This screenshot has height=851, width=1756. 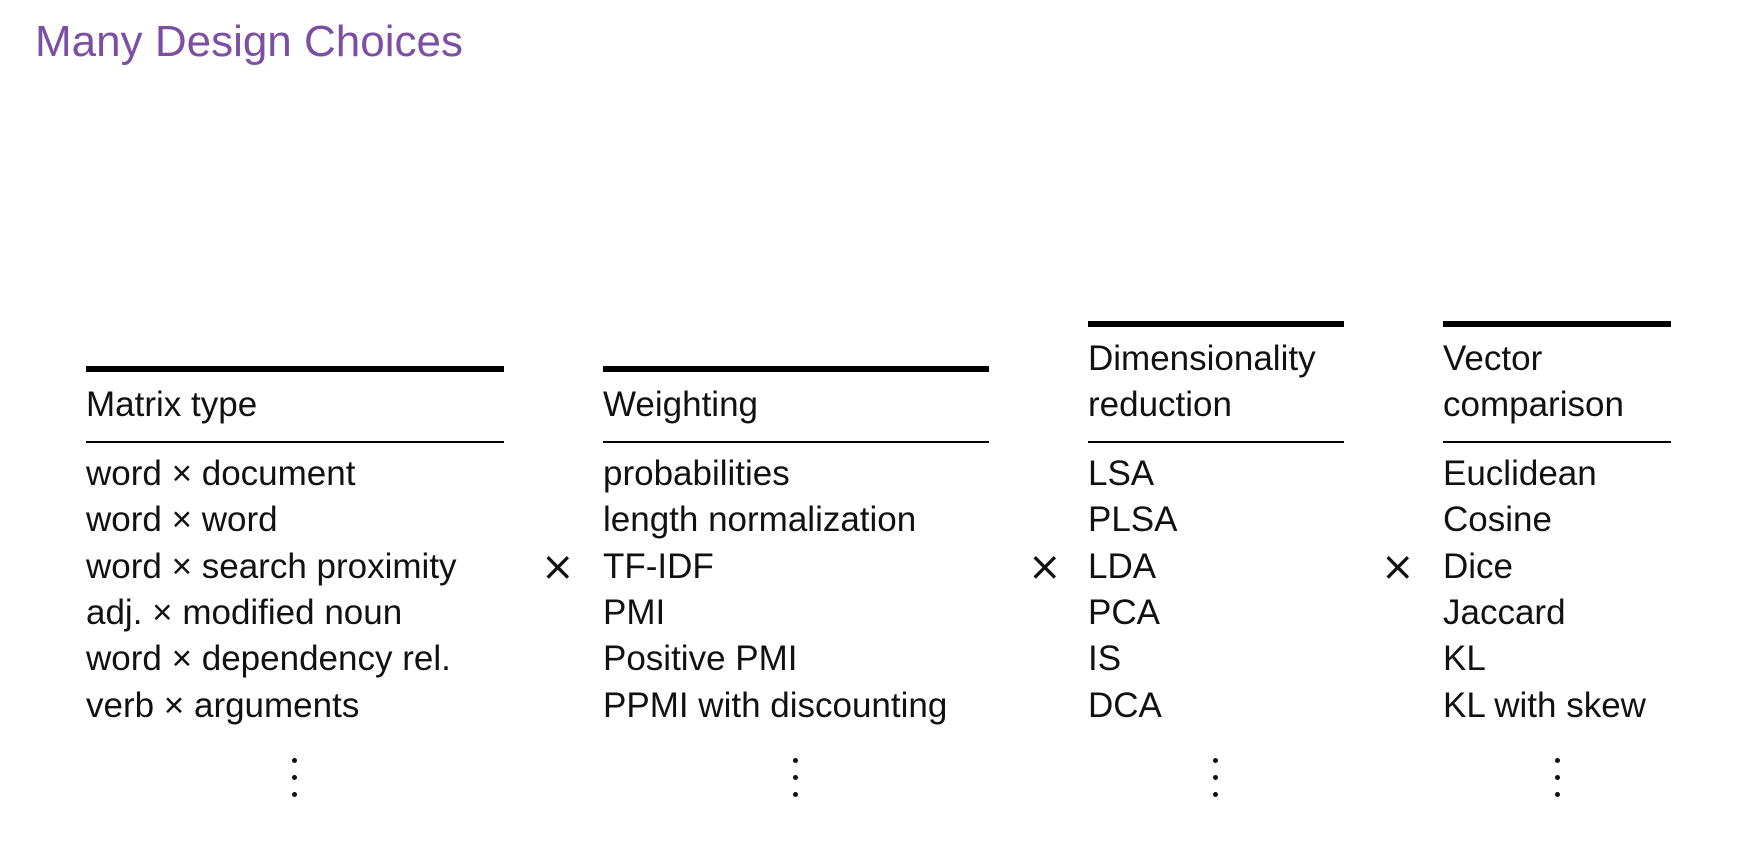 What do you see at coordinates (696, 473) in the screenshot?
I see `list-item: probabilities` at bounding box center [696, 473].